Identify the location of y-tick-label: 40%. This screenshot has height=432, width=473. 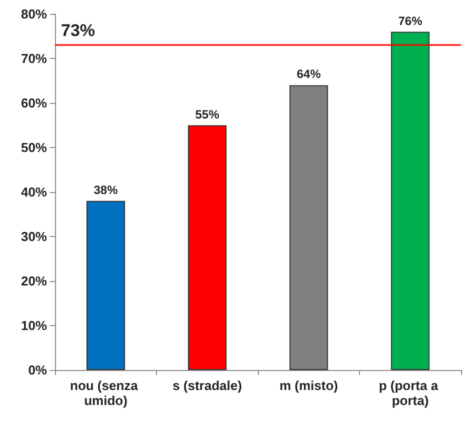
(34, 192).